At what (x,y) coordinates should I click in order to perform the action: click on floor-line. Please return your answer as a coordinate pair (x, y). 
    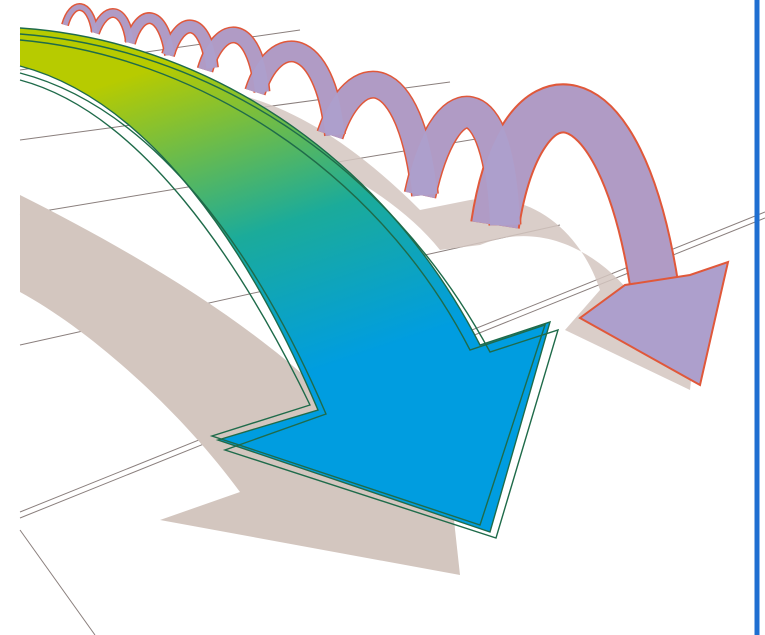
    Looking at the image, I should click on (57, 582).